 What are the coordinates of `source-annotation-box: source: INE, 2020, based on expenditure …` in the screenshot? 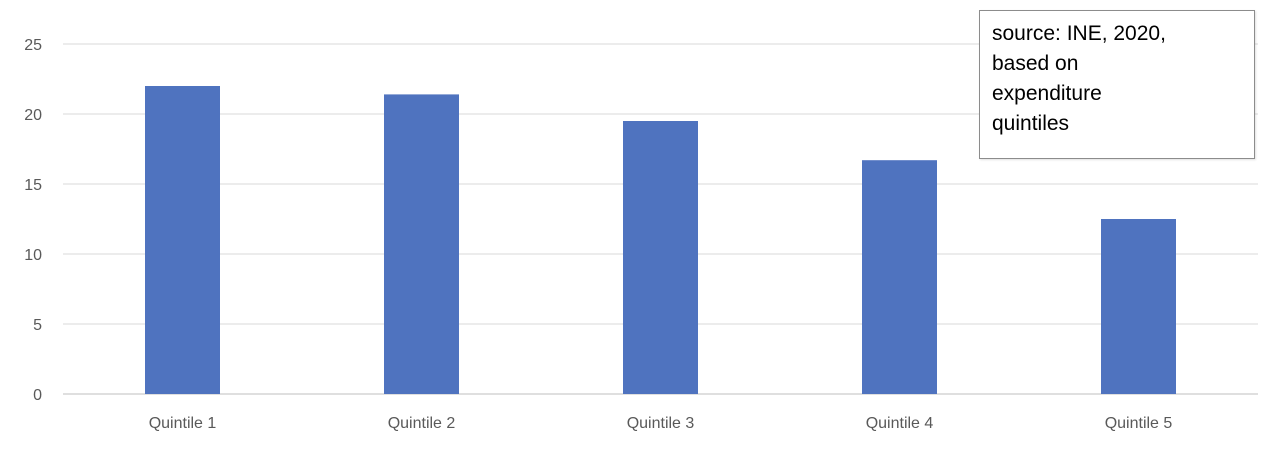 It's located at (1117, 84).